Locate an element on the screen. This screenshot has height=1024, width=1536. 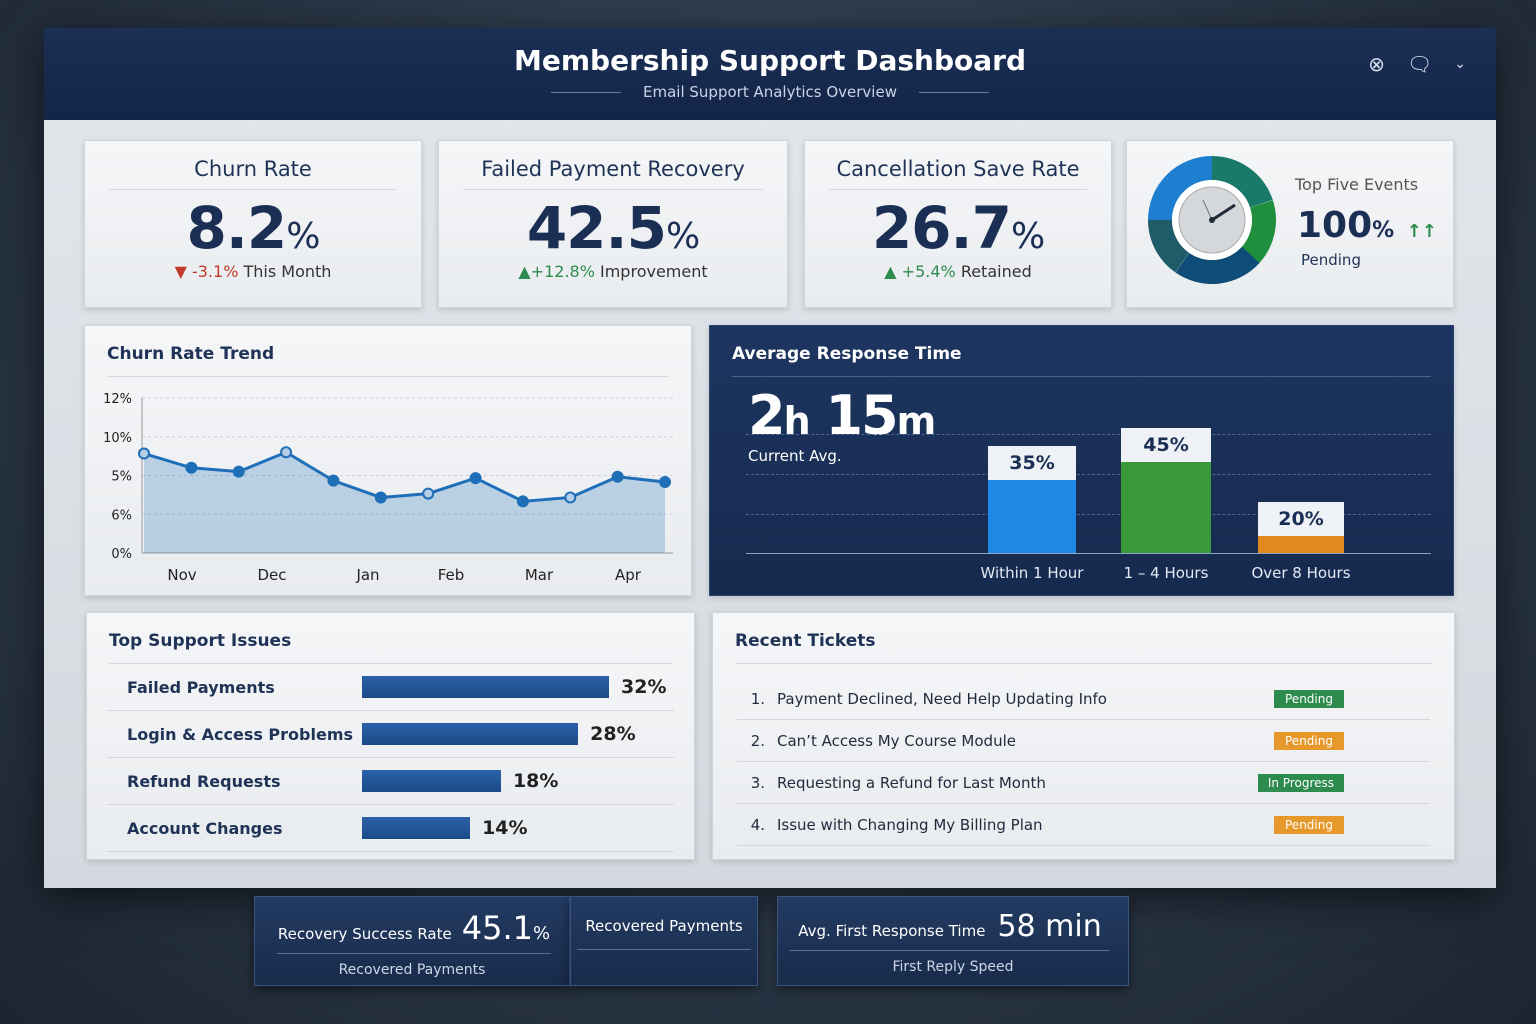
response-caption: Current Avg. is located at coordinates (795, 456).